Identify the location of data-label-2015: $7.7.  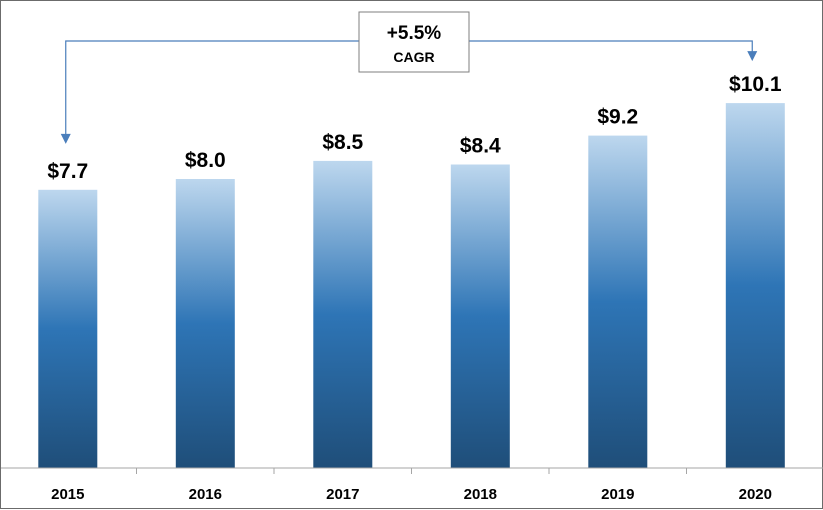
(67, 171).